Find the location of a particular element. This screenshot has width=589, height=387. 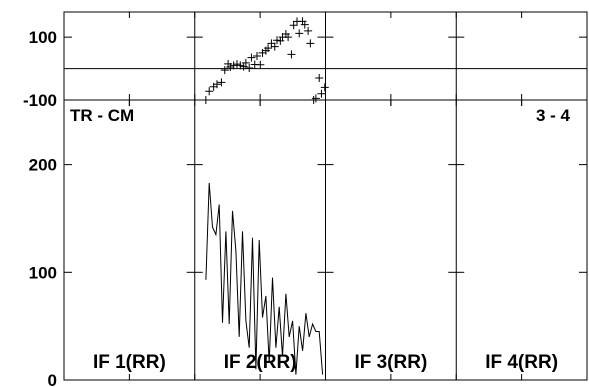

baseline-label: TR - CM is located at coordinates (102, 115).